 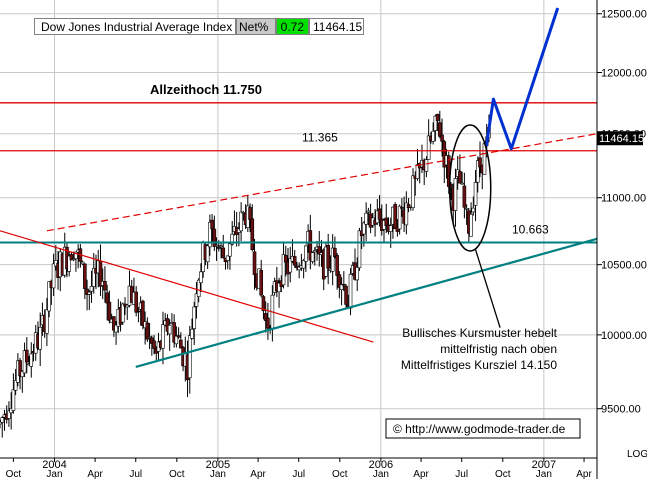 I want to click on callout-line: Bullisches Kursmuster hebelt, so click(x=479, y=333).